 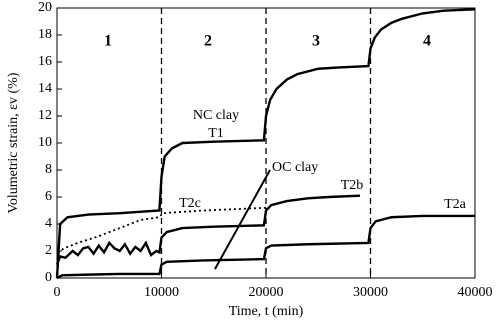 What do you see at coordinates (45, 61) in the screenshot?
I see `y-tick-label: 16` at bounding box center [45, 61].